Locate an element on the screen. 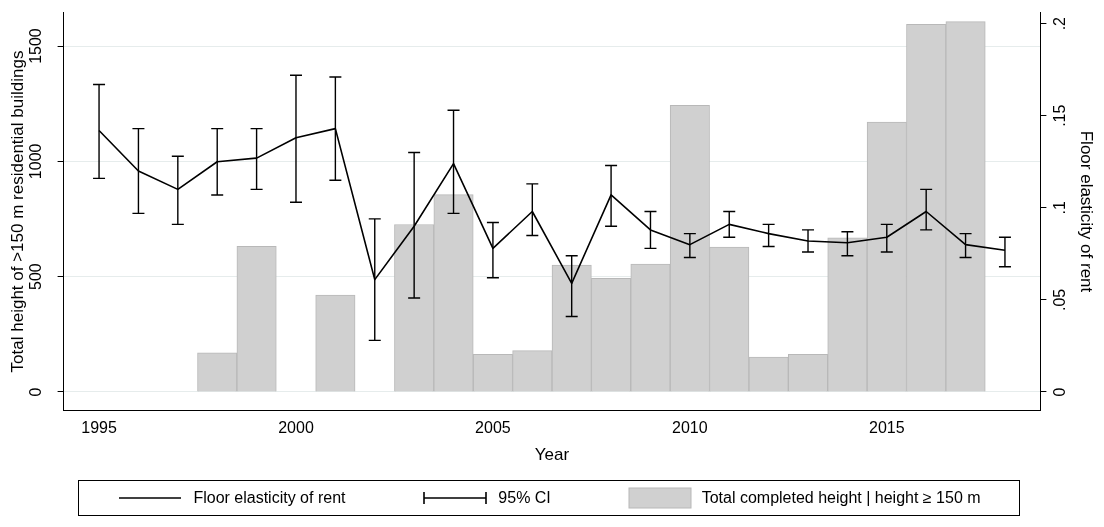  y2-tick-label: .1 is located at coordinates (1059, 208).